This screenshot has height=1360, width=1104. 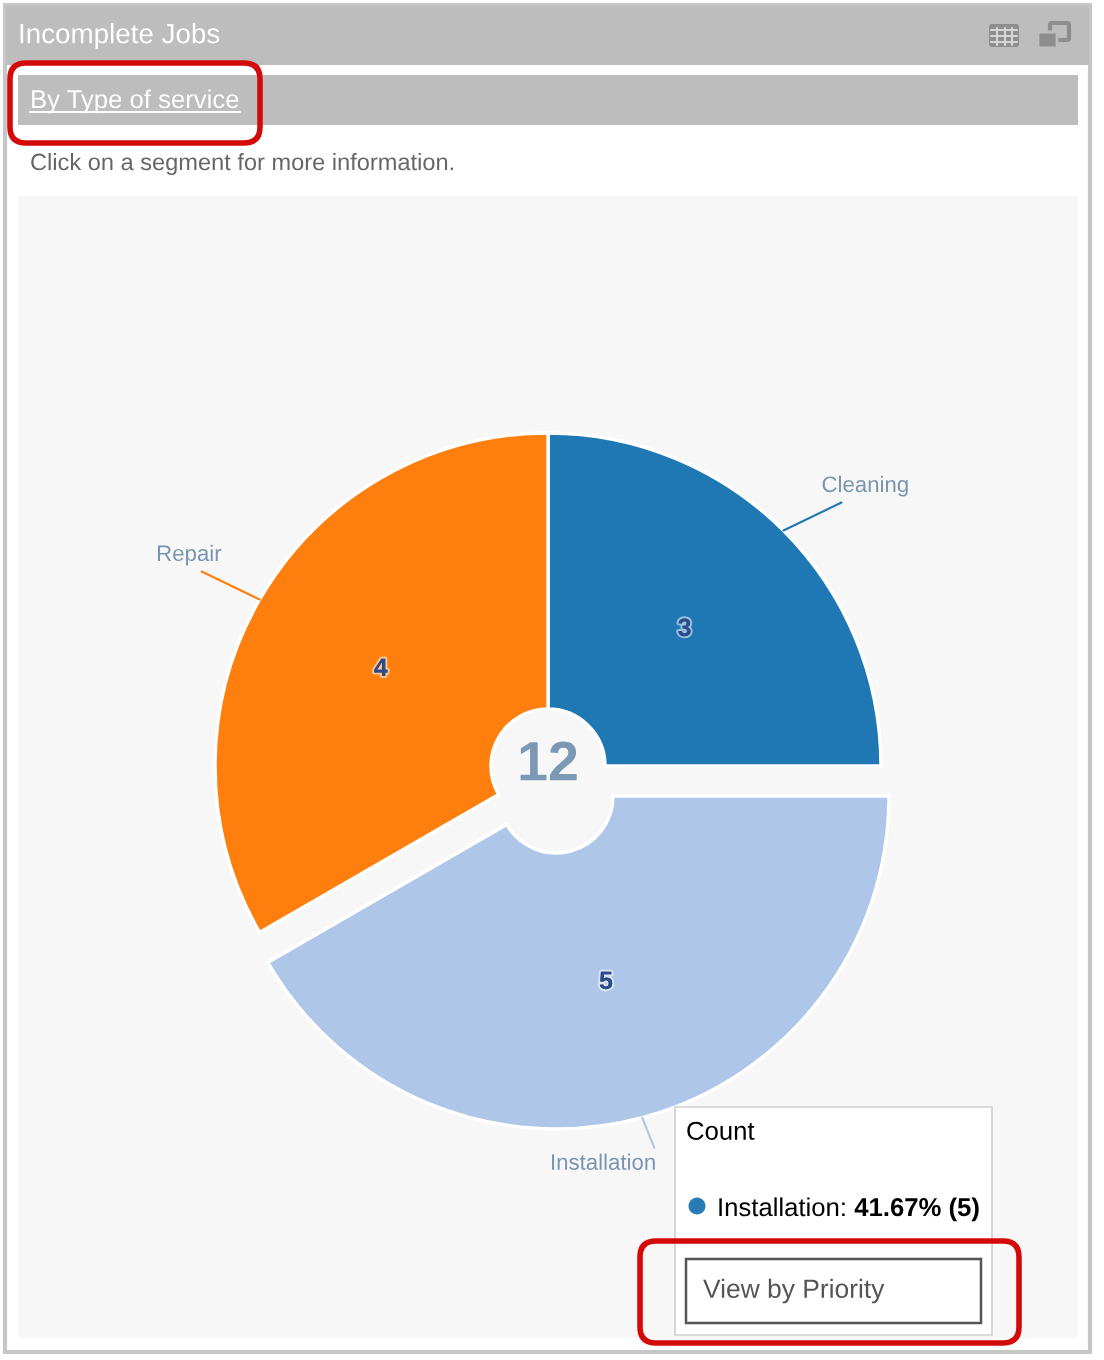 I want to click on slice-label: Installation, so click(x=603, y=1161).